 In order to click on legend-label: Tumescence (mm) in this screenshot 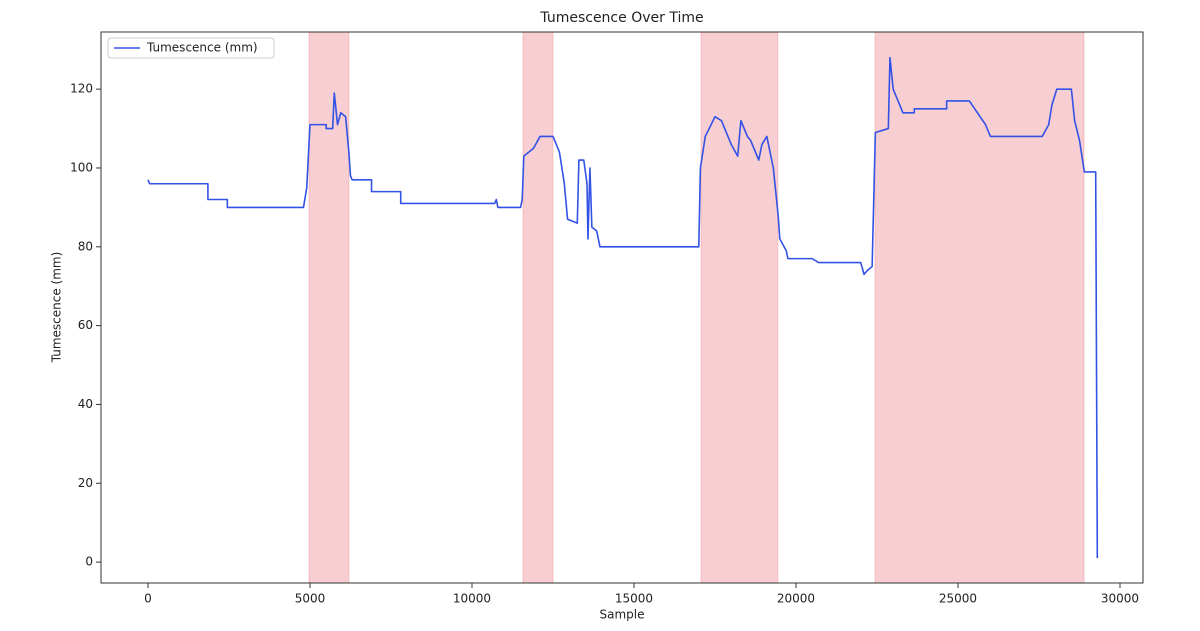, I will do `click(202, 48)`.